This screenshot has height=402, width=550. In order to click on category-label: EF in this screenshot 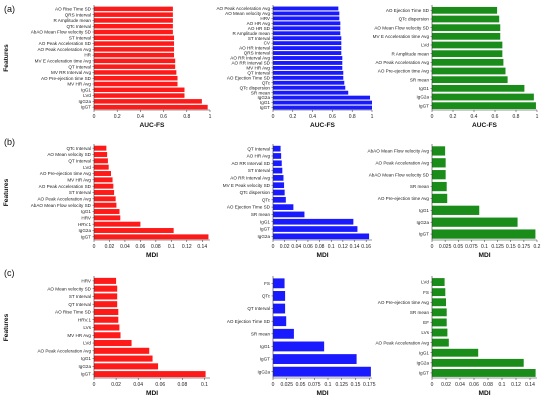, I will do `click(426, 322)`.